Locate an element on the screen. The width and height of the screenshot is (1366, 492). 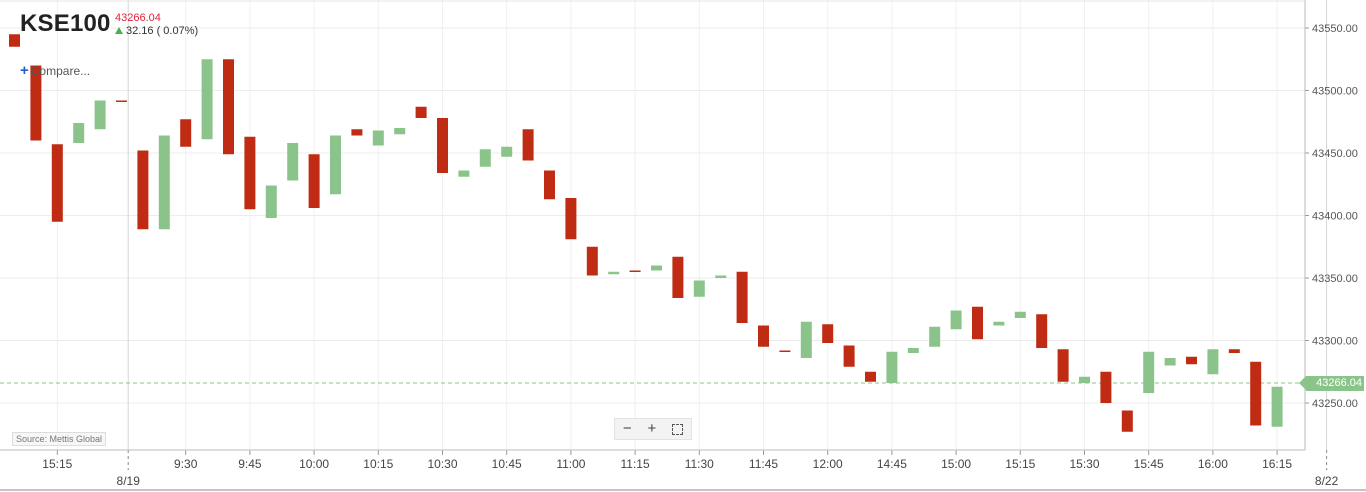
x-tick-label: 10:00 is located at coordinates (314, 464).